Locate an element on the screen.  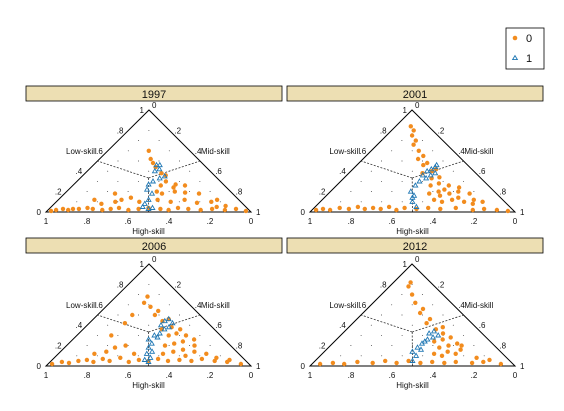
bottom-tick-label: 1 is located at coordinates (46, 221).